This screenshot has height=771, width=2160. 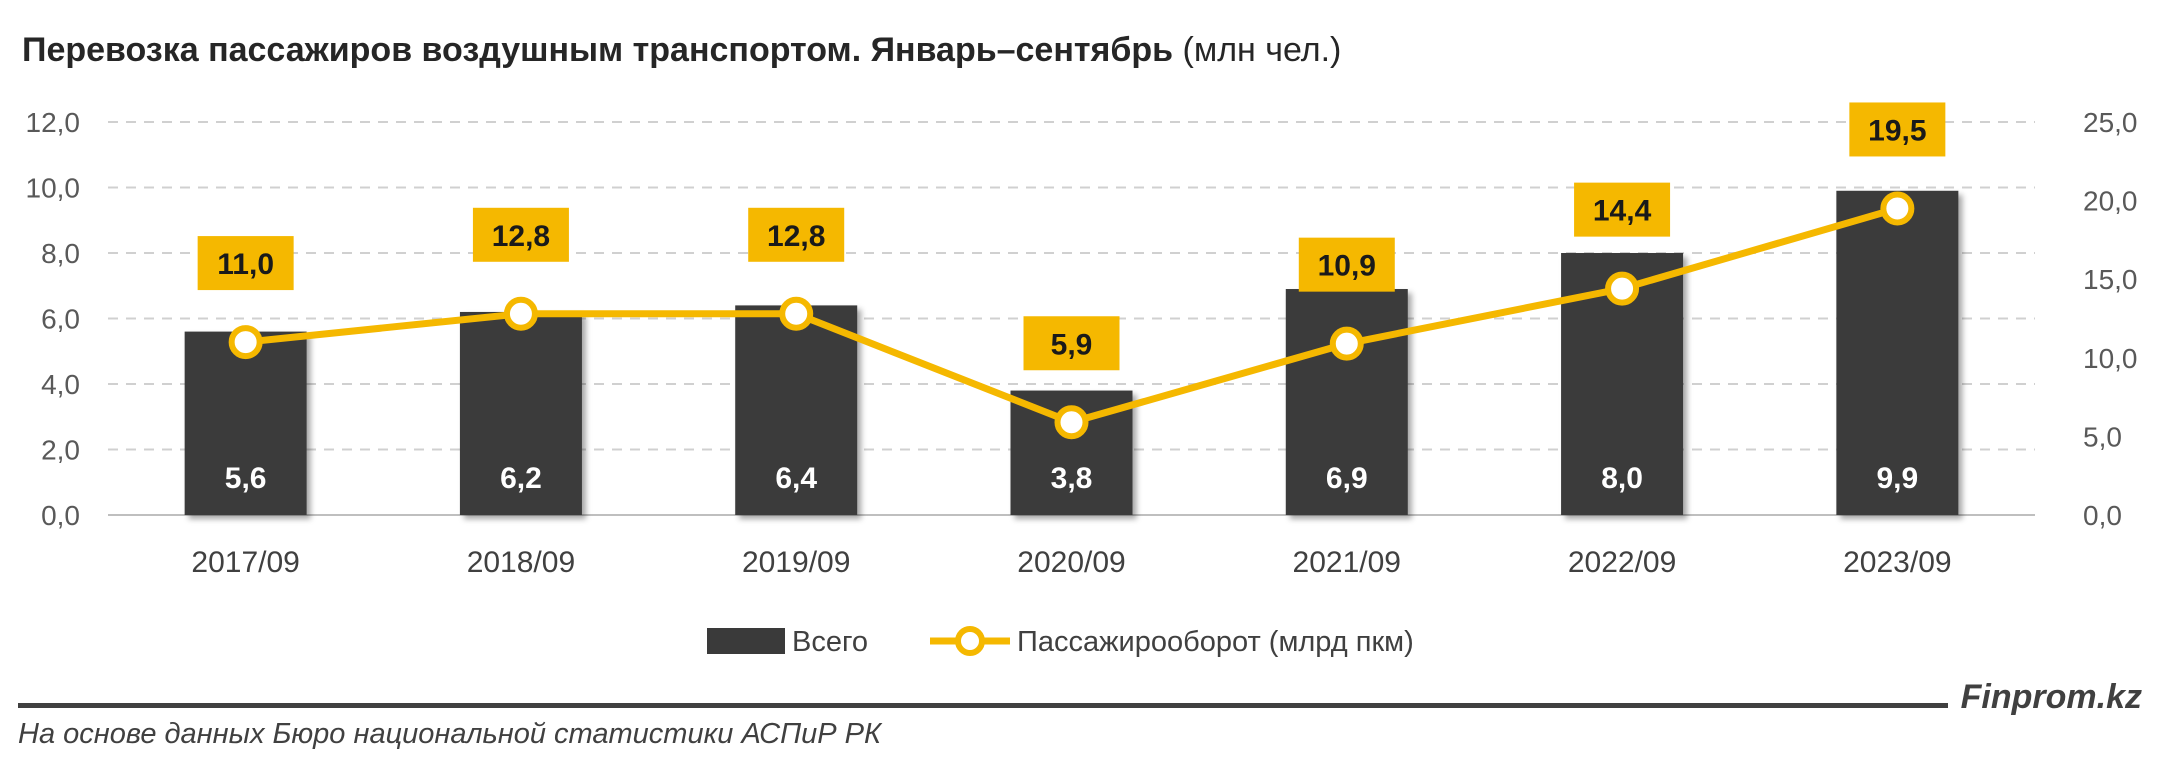 I want to click on bar-value-label: 8,0, so click(x=1622, y=478).